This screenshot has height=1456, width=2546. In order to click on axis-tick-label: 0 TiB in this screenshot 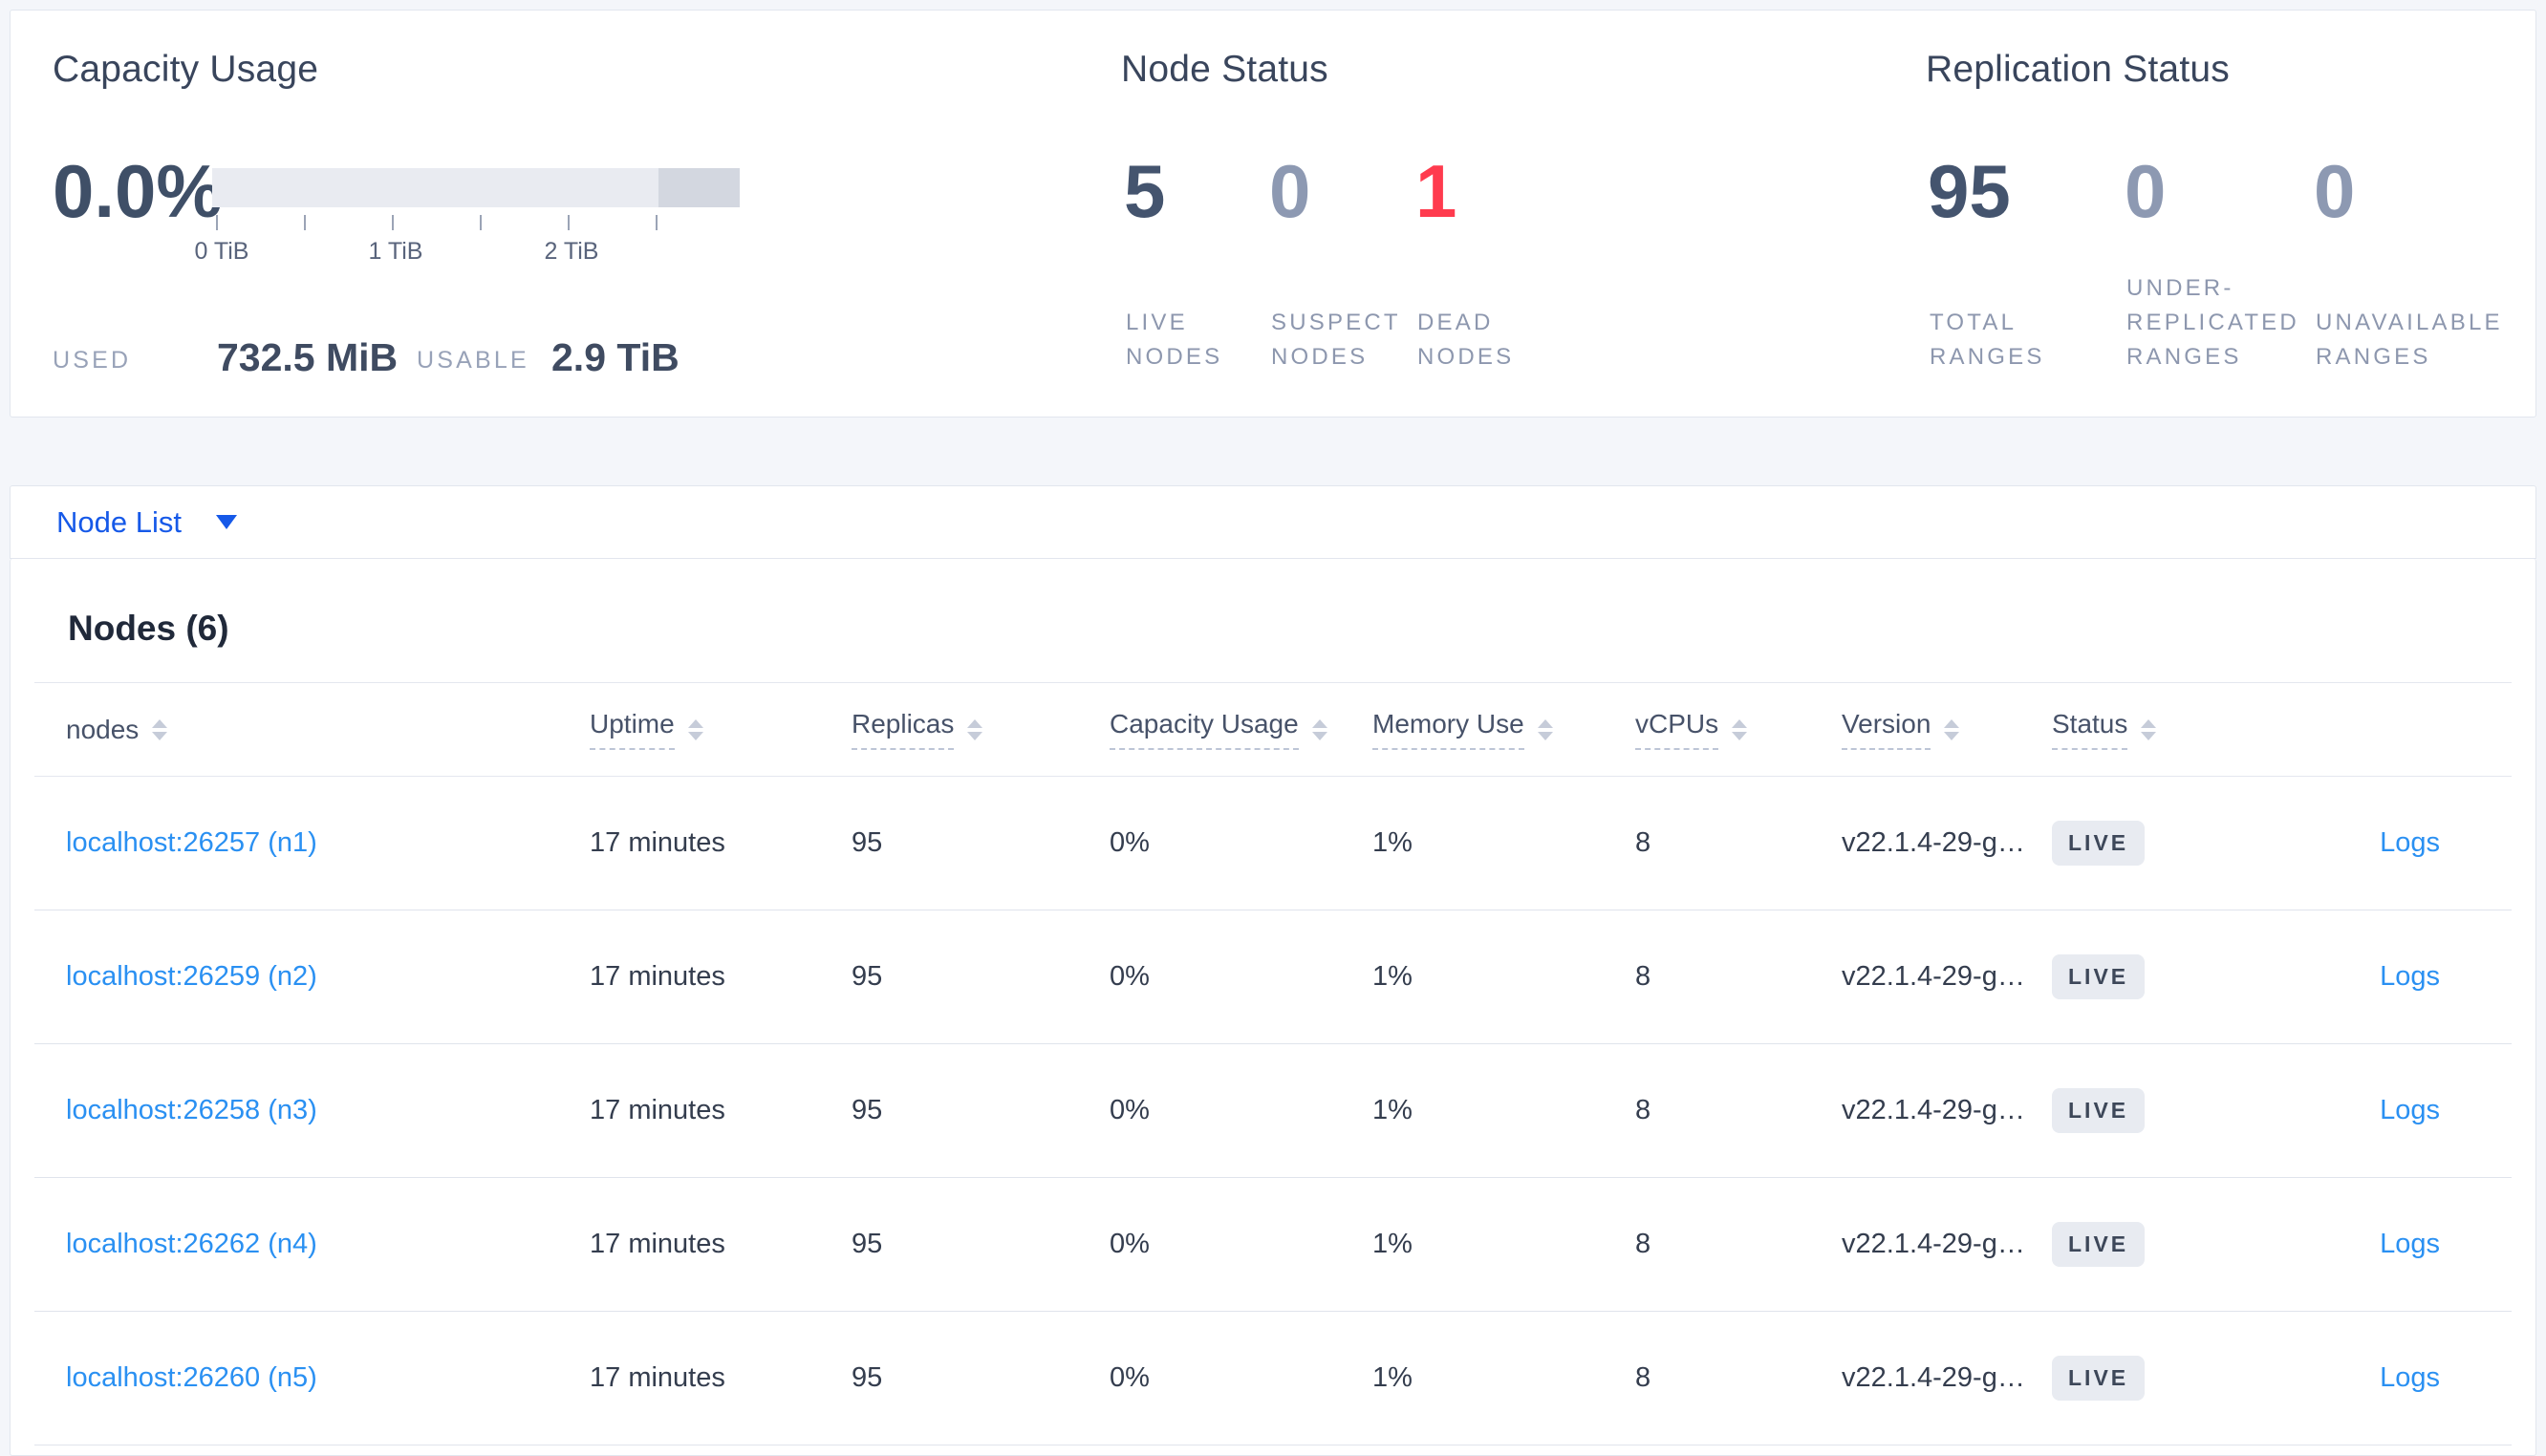, I will do `click(221, 251)`.